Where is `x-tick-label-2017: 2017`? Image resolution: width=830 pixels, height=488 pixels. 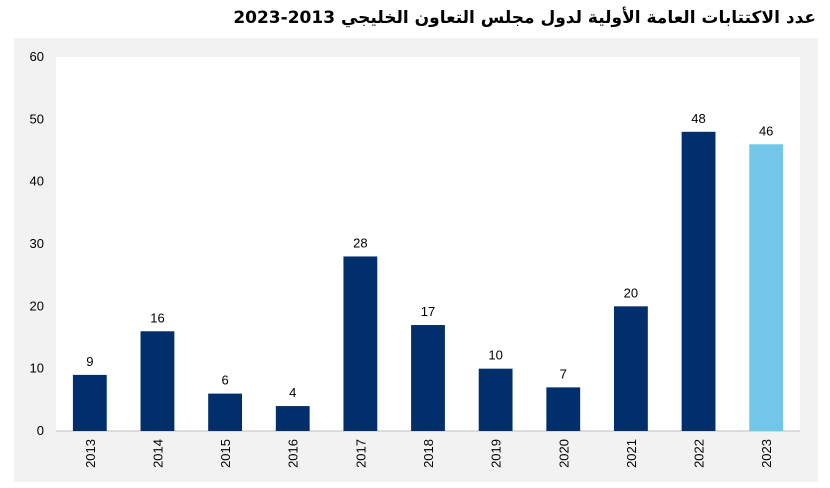 x-tick-label-2017: 2017 is located at coordinates (360, 453).